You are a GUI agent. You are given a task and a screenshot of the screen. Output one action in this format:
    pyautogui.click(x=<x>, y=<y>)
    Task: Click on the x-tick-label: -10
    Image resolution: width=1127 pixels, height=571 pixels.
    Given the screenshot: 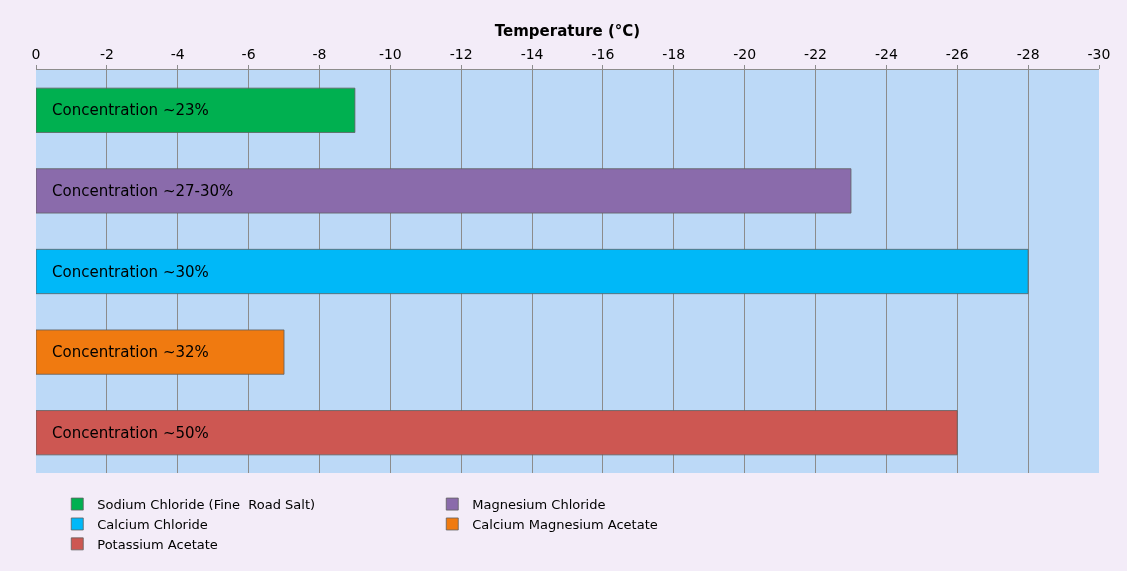 What is the action you would take?
    pyautogui.click(x=390, y=54)
    